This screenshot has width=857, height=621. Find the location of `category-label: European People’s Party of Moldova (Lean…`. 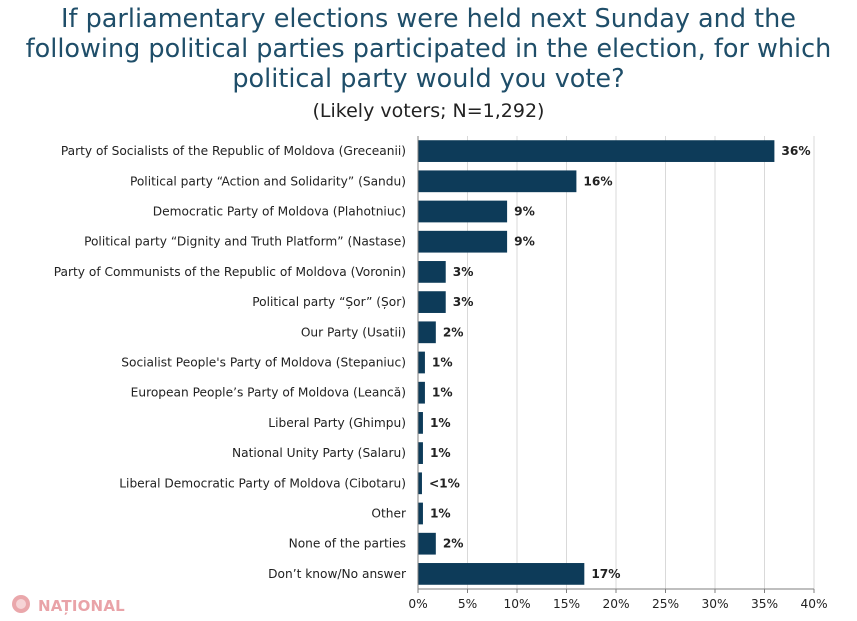

category-label: European People’s Party of Moldova (Lean… is located at coordinates (268, 393).